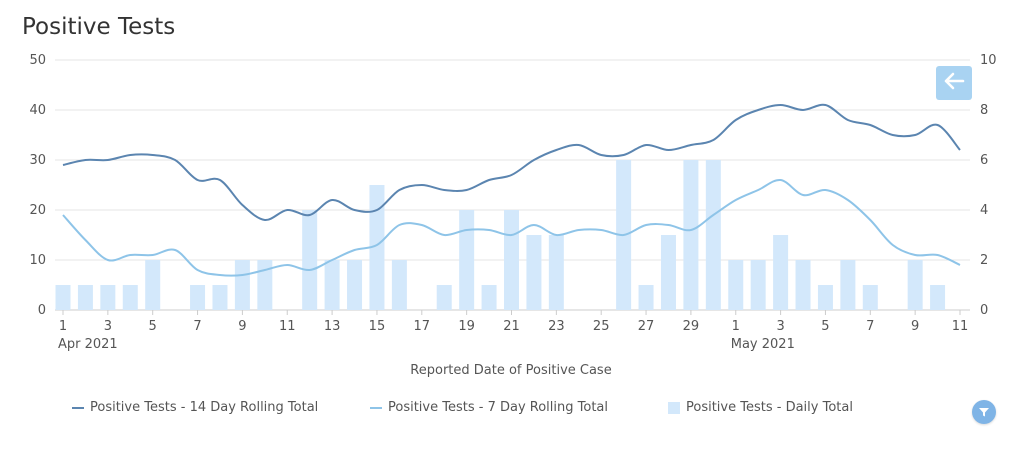 This screenshot has width=1023, height=470. I want to click on y-left-tick-label: 0, so click(42, 310).